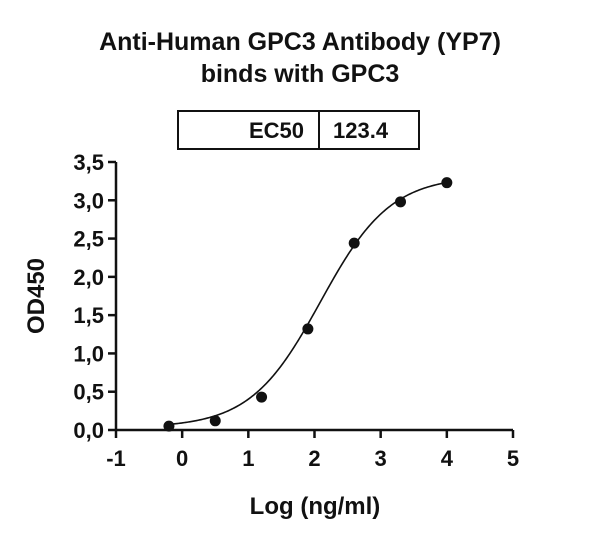 The image size is (600, 541). I want to click on x-tick-label: 2, so click(314, 458).